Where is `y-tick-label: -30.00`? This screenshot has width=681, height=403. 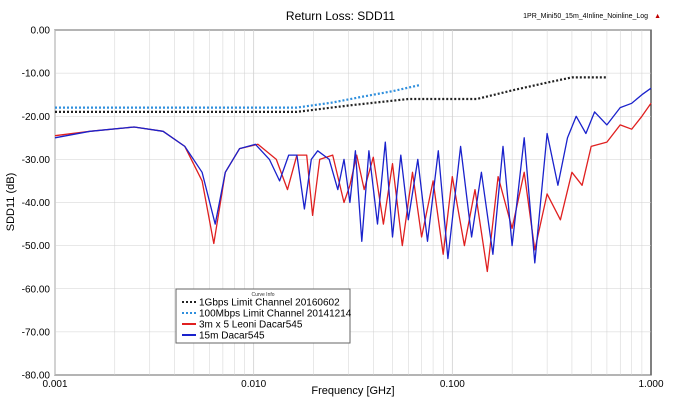
y-tick-label: -30.00 is located at coordinates (36, 160).